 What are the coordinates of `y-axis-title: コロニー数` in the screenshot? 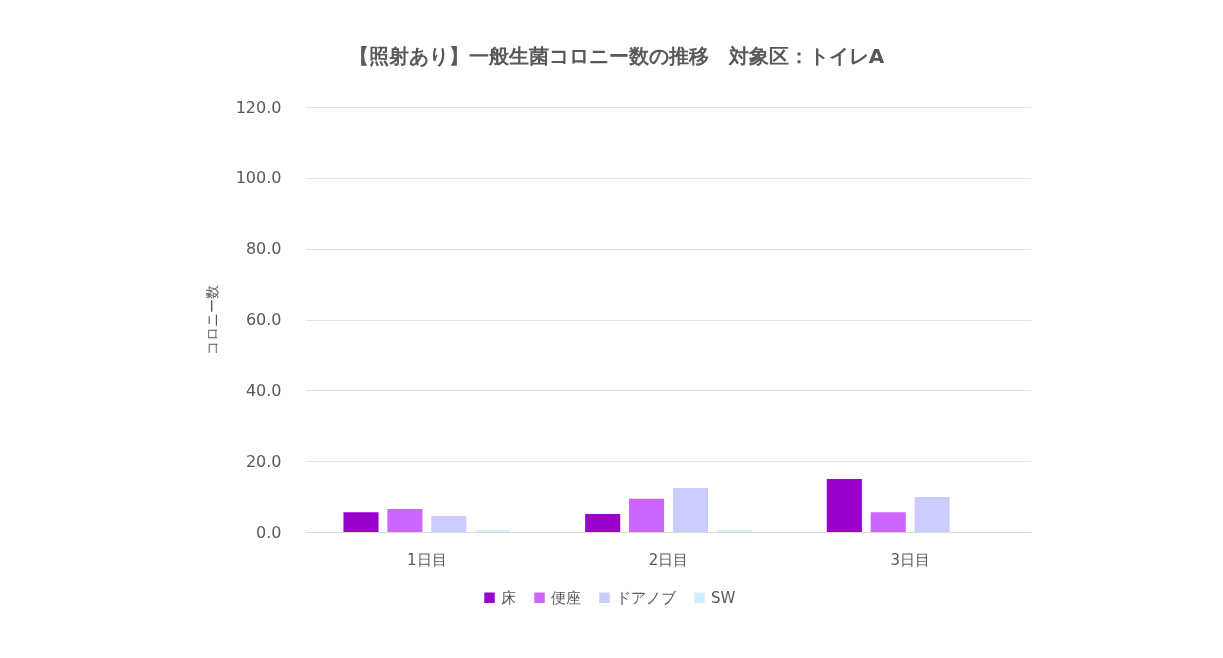 It's located at (211, 320).